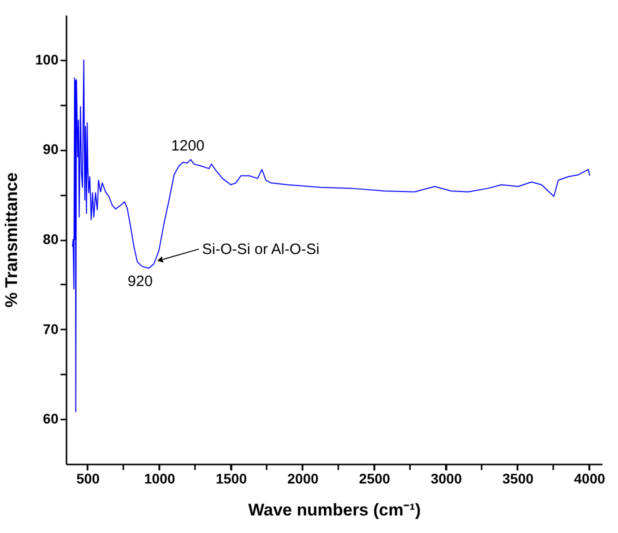 Image resolution: width=618 pixels, height=533 pixels. I want to click on annotation: 920, so click(140, 281).